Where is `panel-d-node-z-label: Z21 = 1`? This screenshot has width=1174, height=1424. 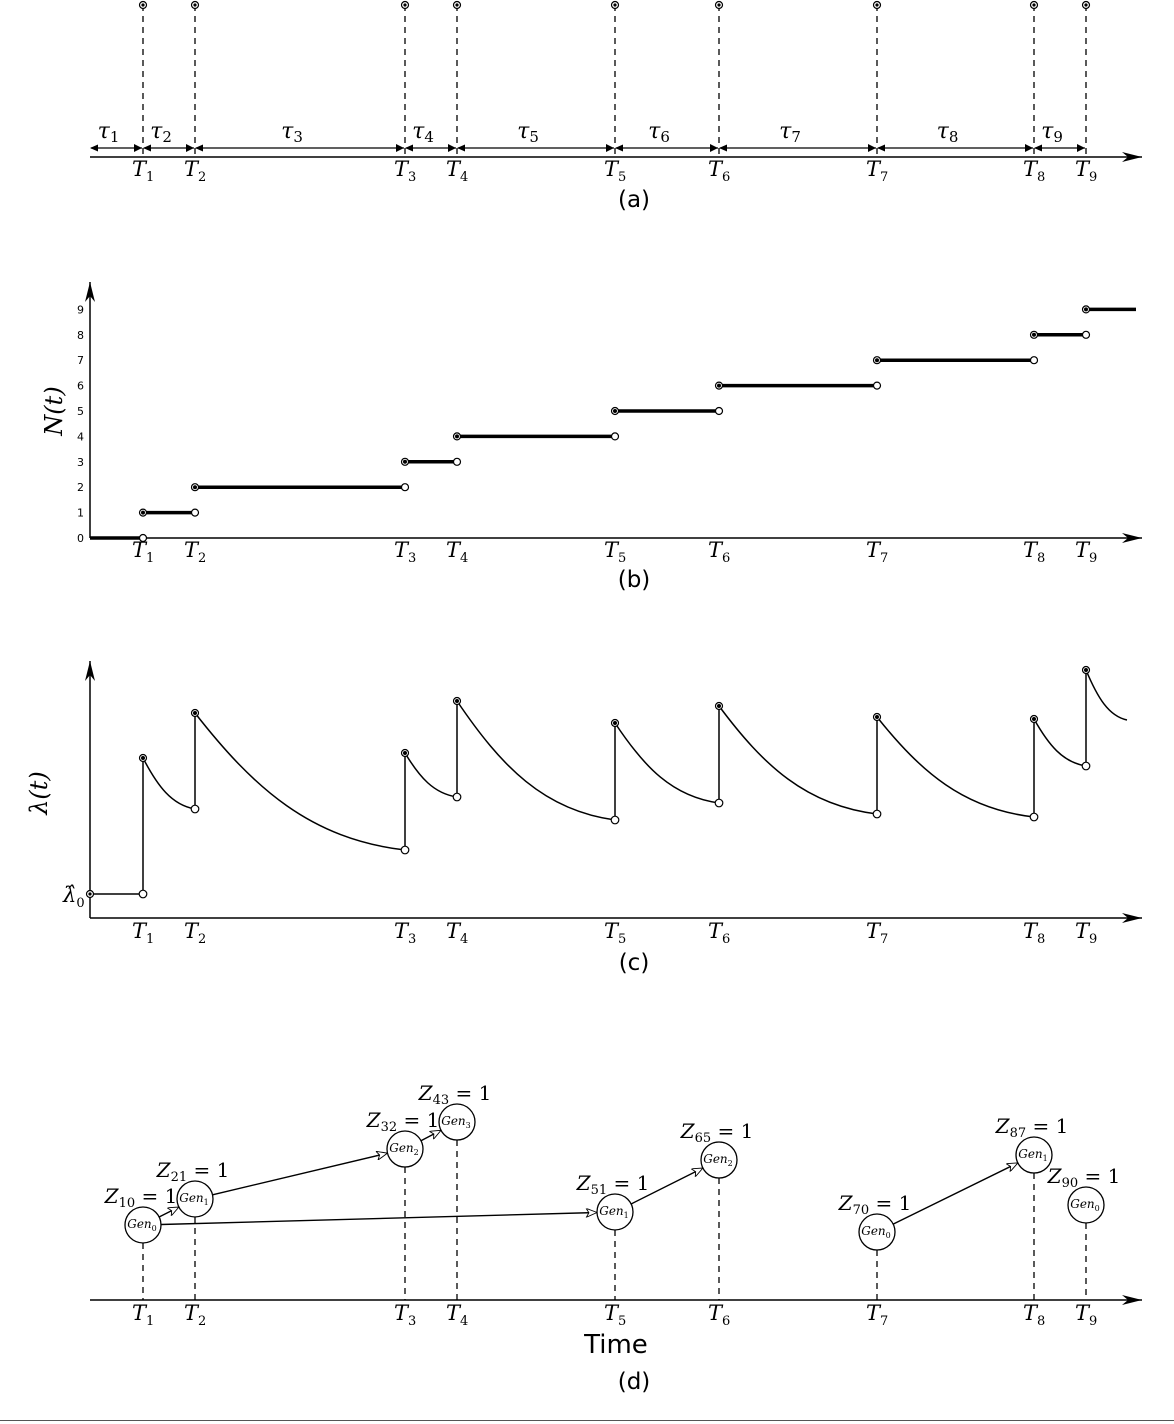 panel-d-node-z-label: Z21 = 1 is located at coordinates (193, 1171).